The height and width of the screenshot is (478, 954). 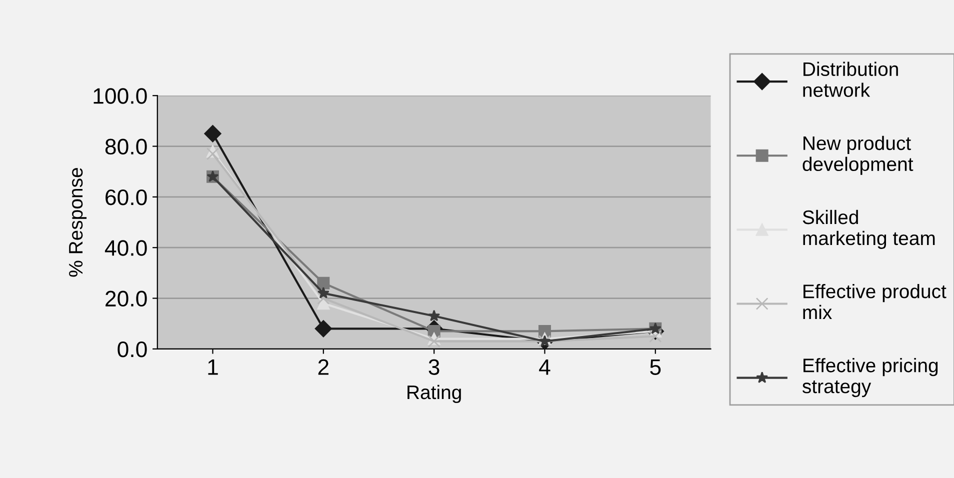 I want to click on legend-label: Skilled marketing team, so click(x=868, y=229).